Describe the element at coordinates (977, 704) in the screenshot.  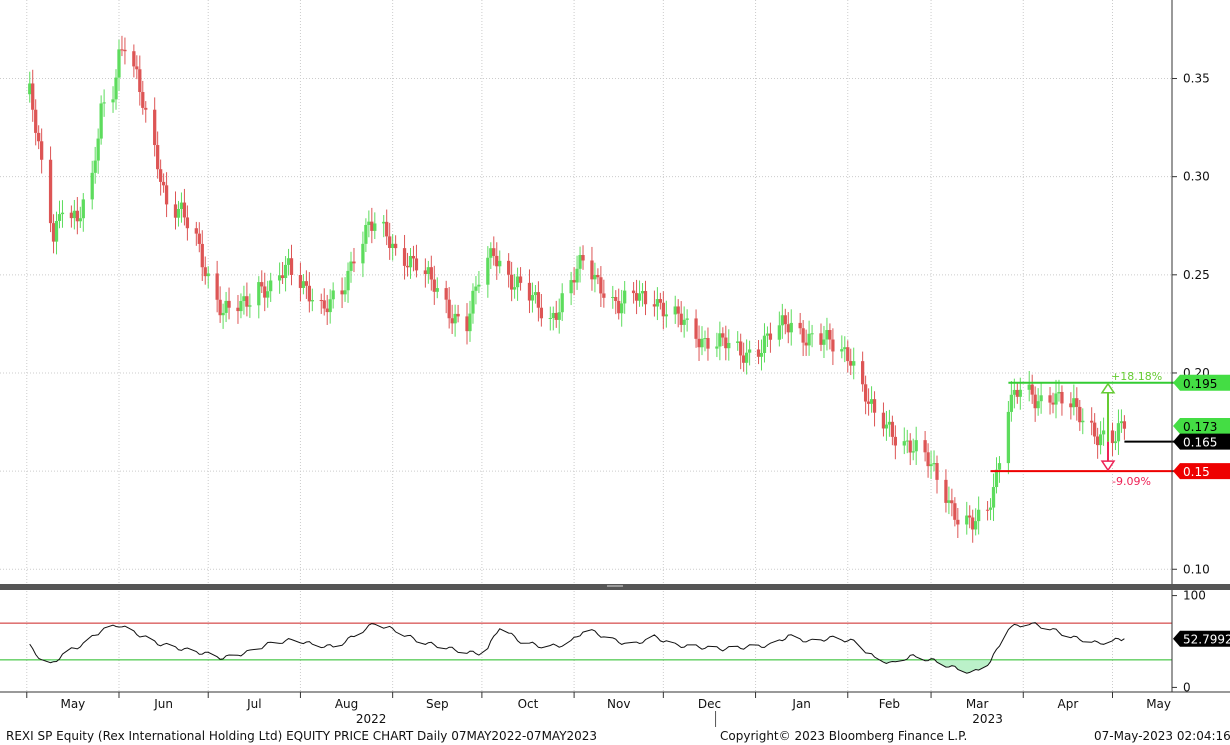
I see `month-label: Mar` at that location.